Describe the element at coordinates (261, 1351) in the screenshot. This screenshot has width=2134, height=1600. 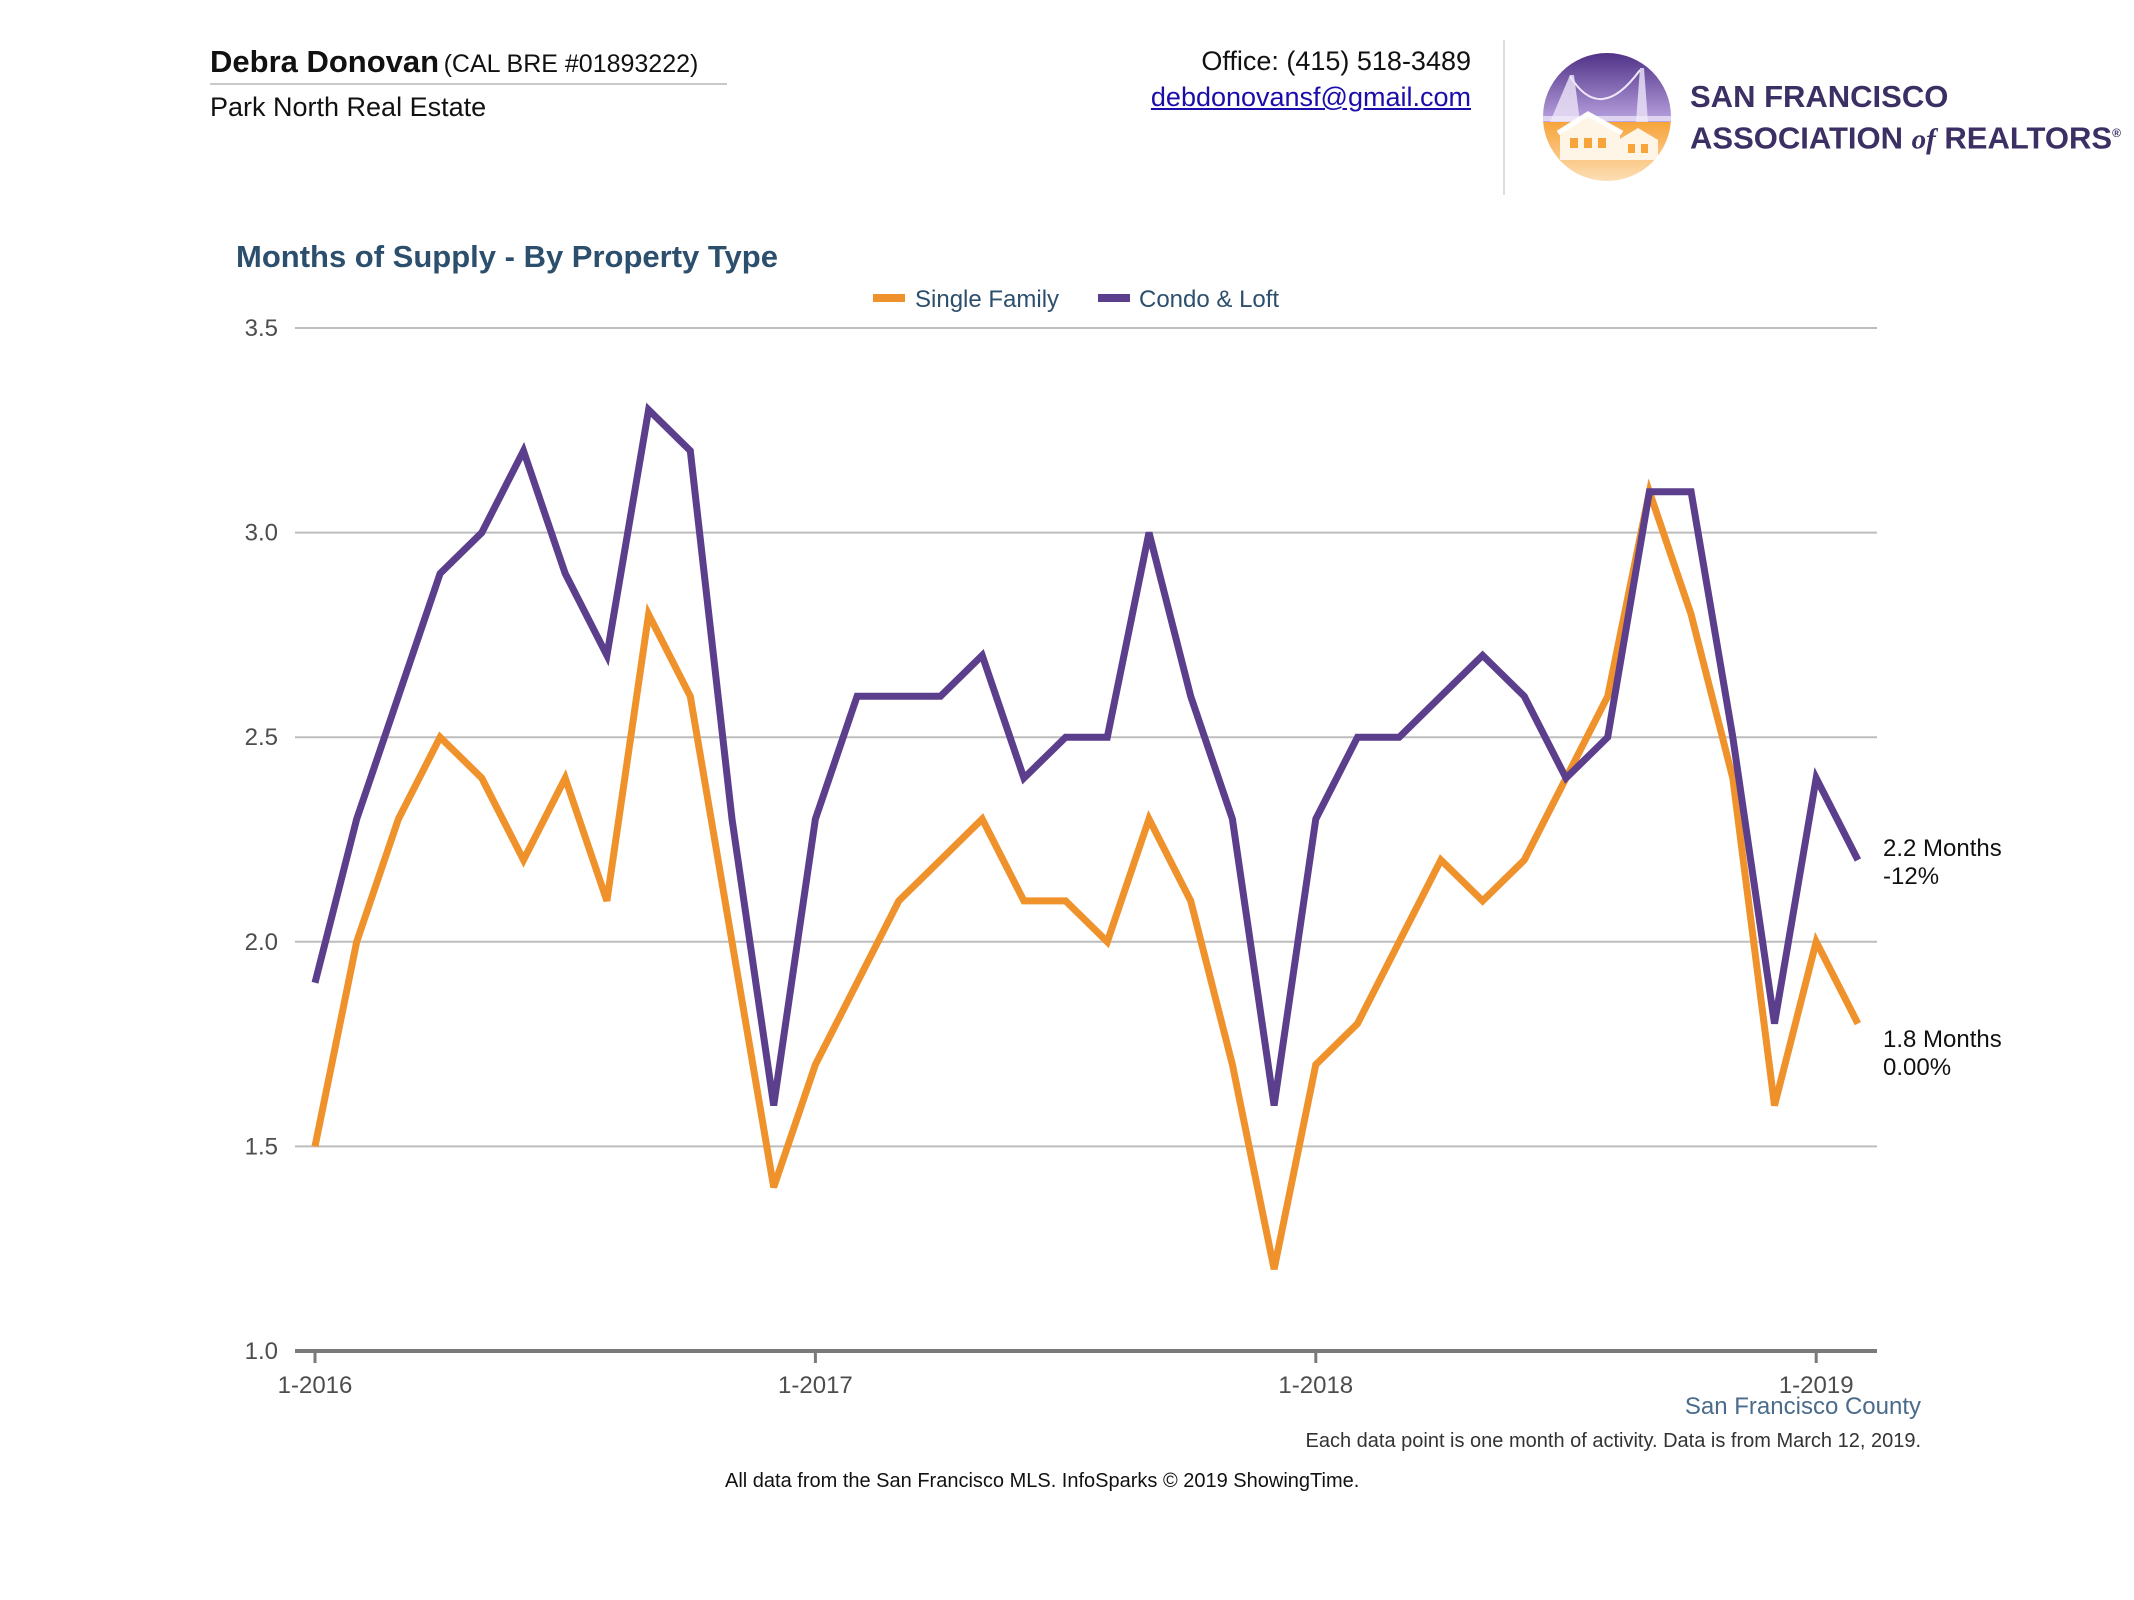
I see `y-tick-label: 1.0` at that location.